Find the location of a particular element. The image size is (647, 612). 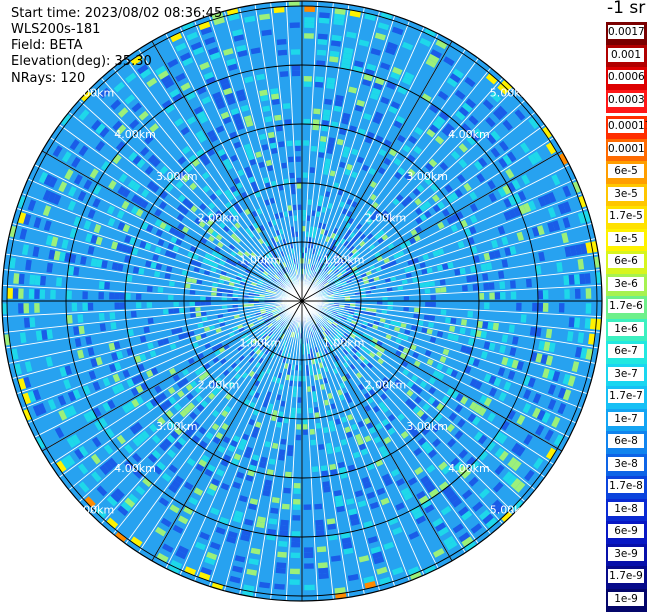

colorbar-swatch: 0.001 is located at coordinates (626, 56).